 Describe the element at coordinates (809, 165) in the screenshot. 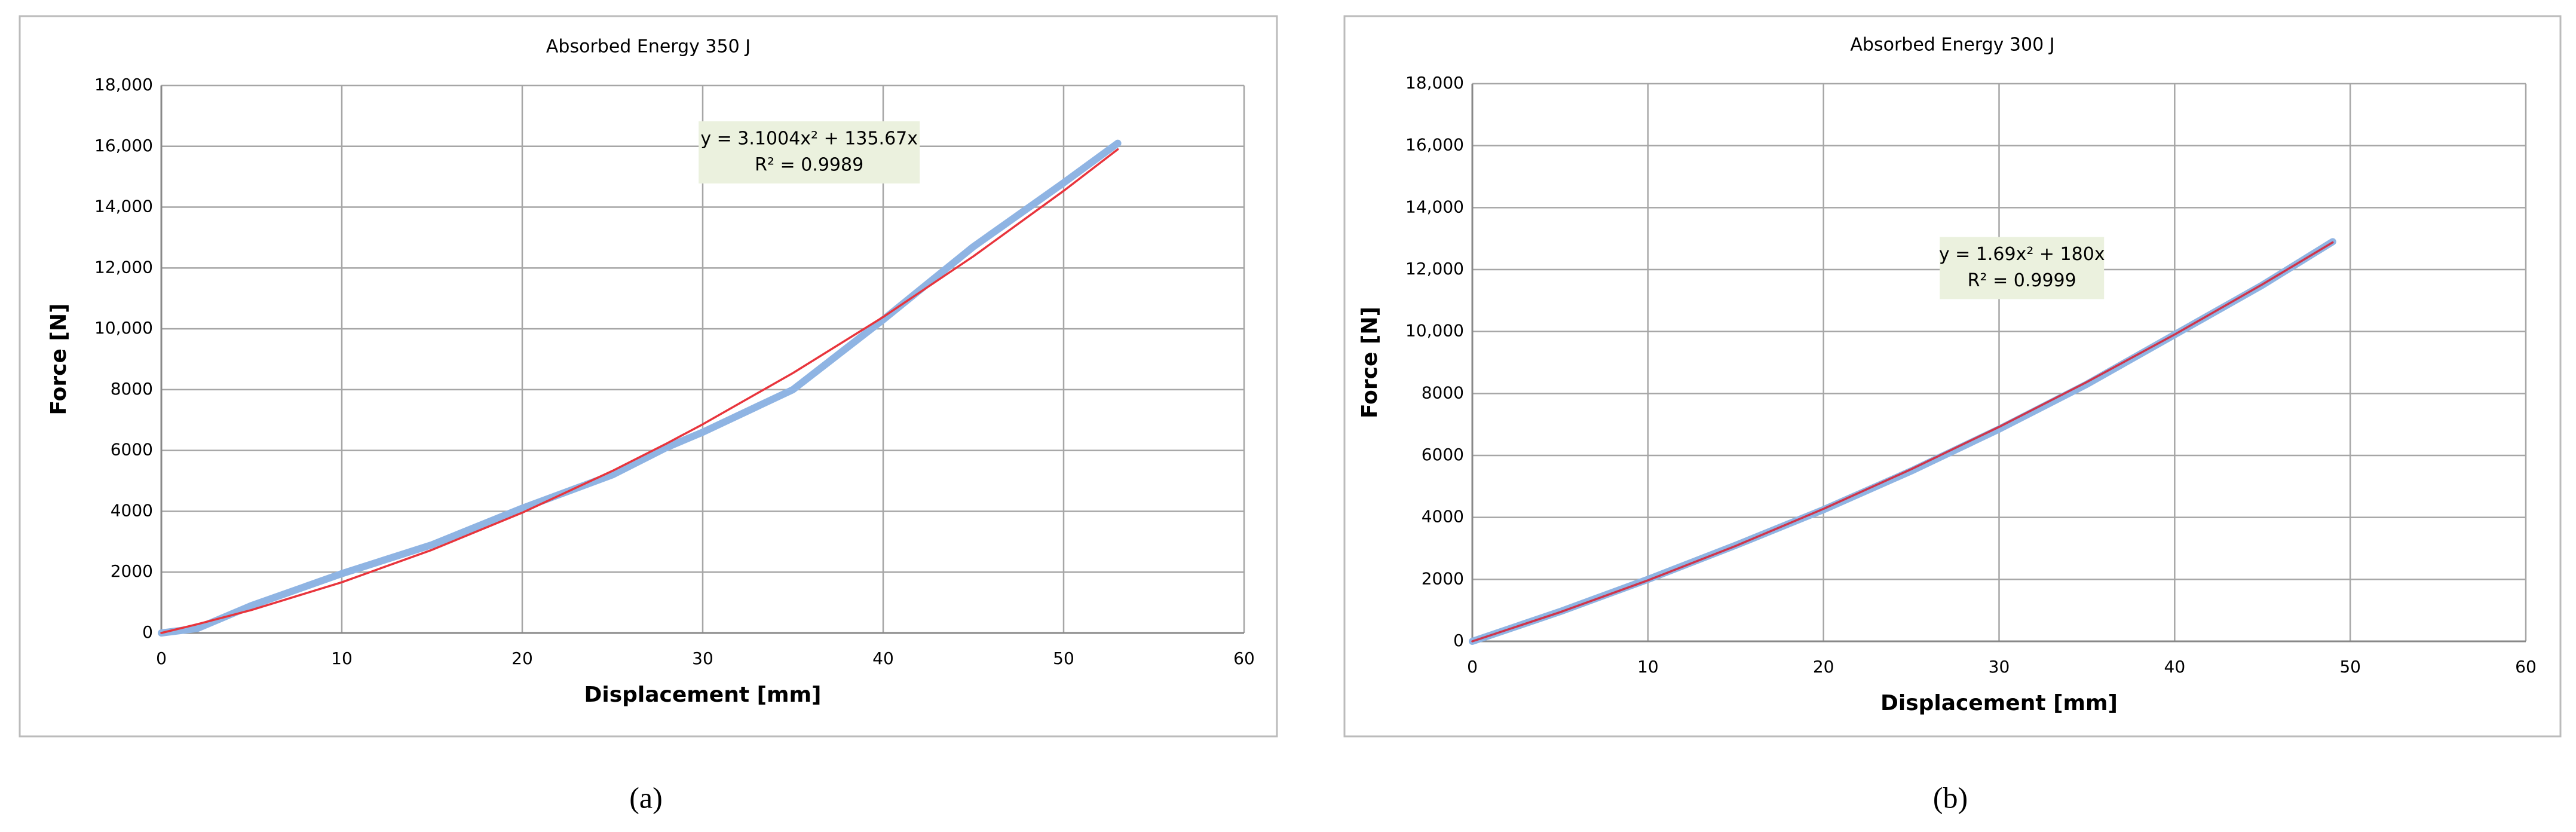

I see `annotation: R² = 0.9989` at that location.